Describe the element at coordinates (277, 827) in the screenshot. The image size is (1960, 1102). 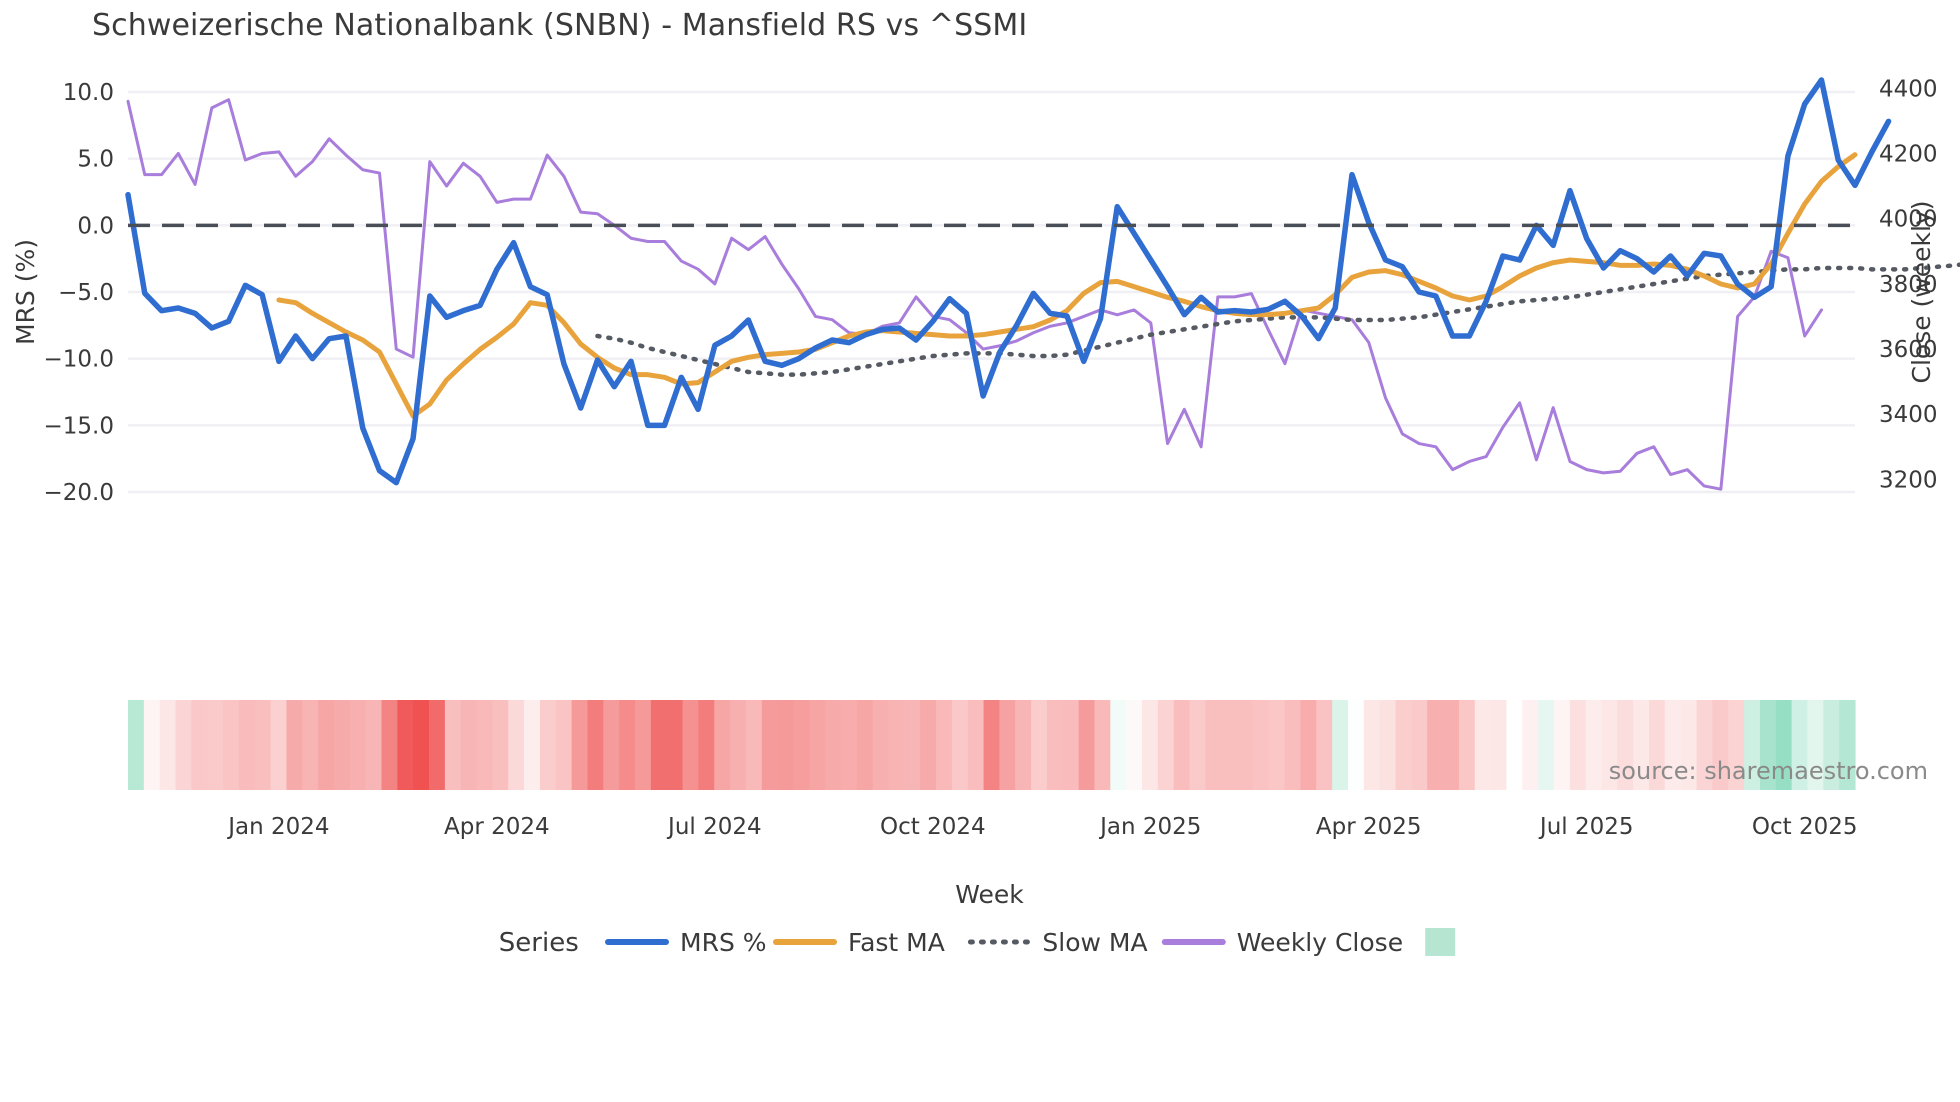
I see `x-tick-label: Jan 2024` at that location.